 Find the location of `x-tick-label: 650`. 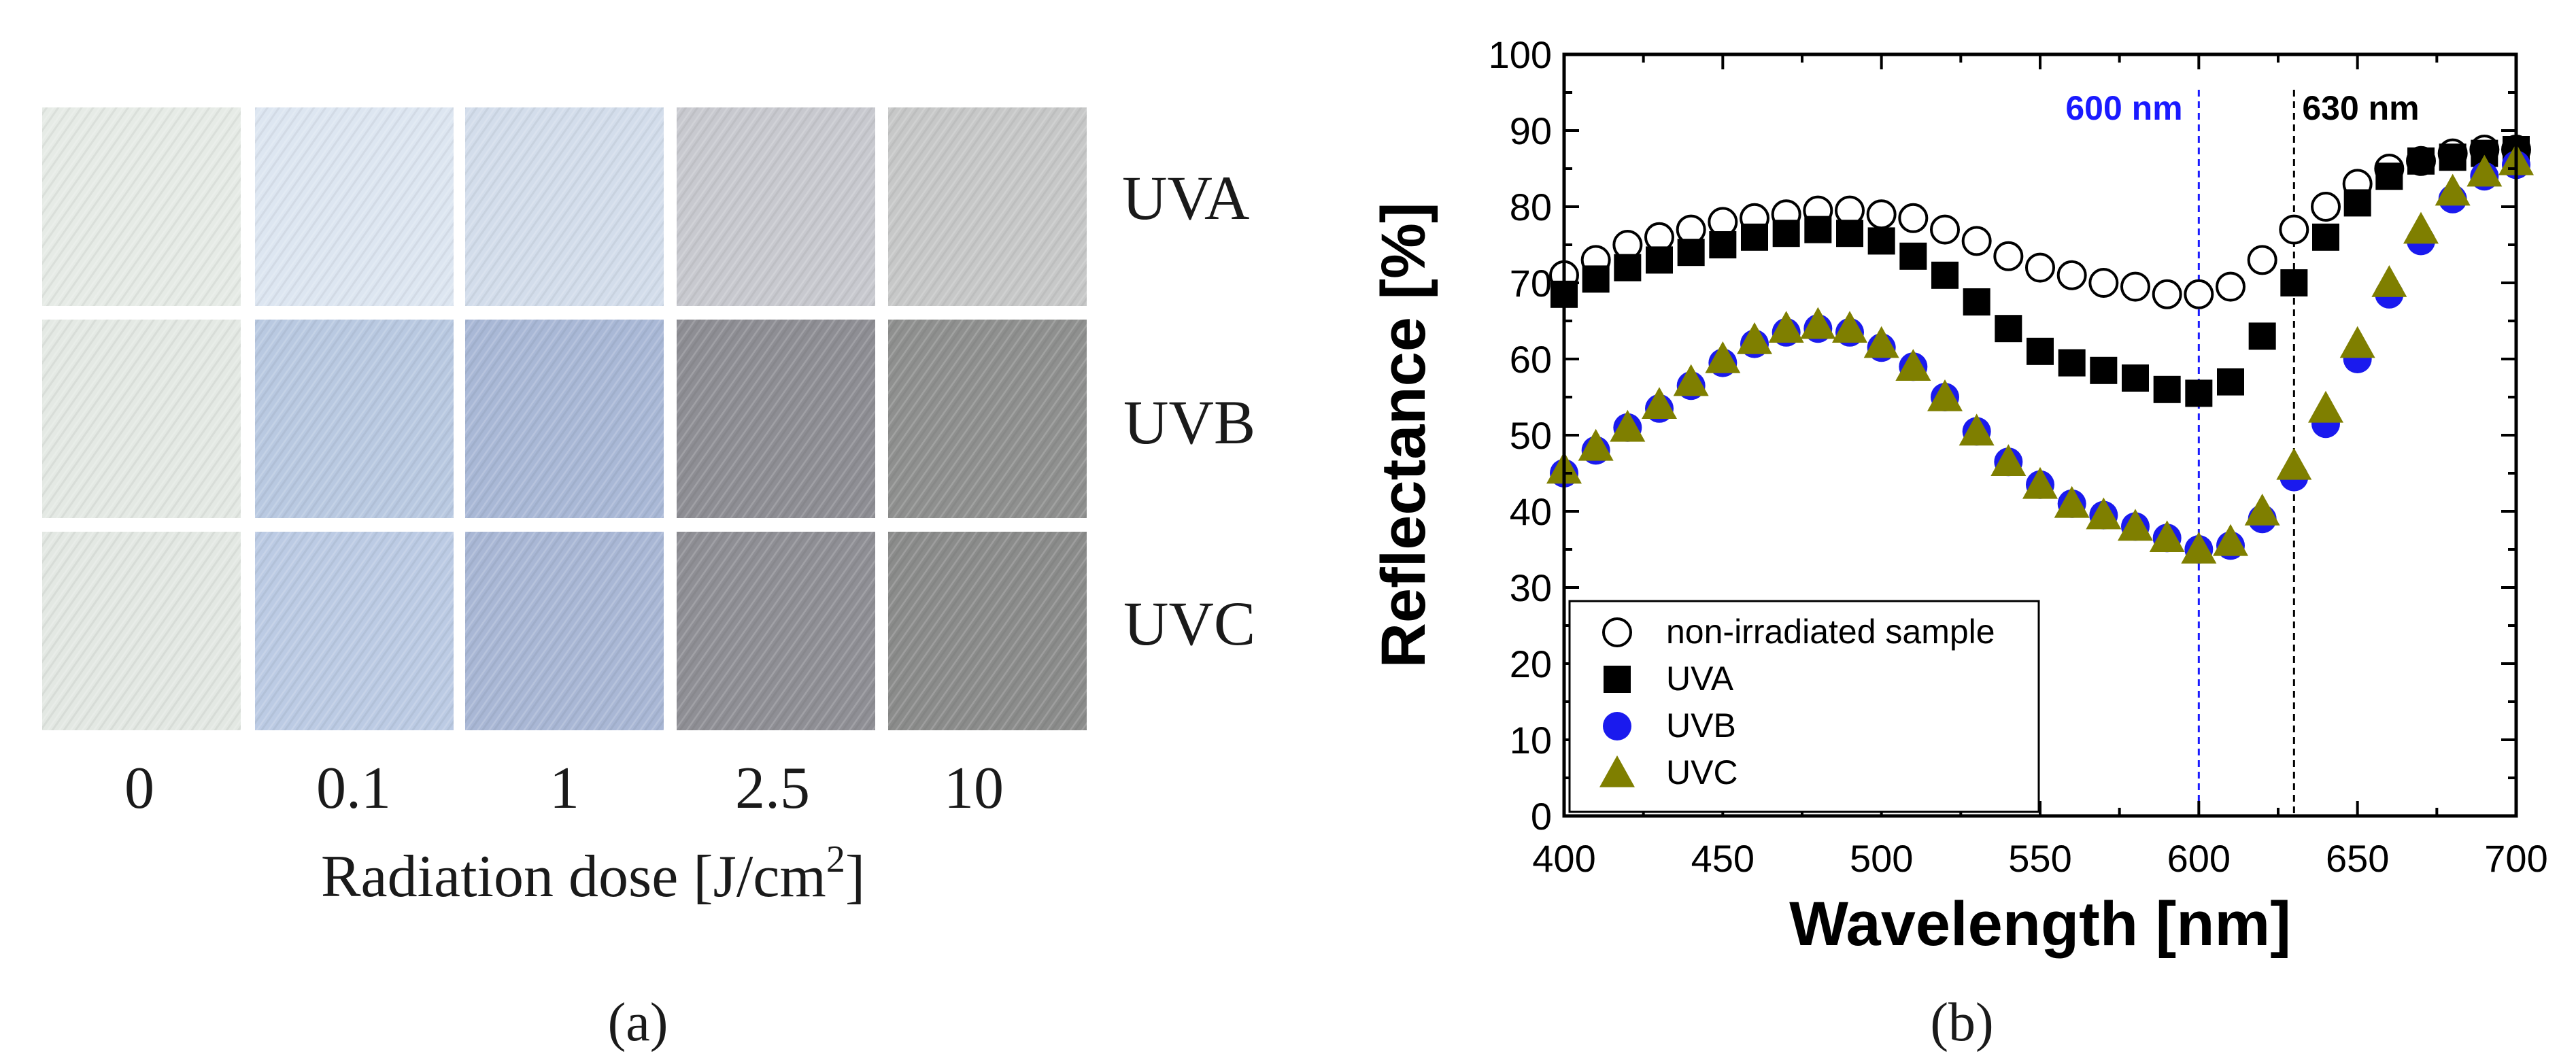

x-tick-label: 650 is located at coordinates (2357, 859).